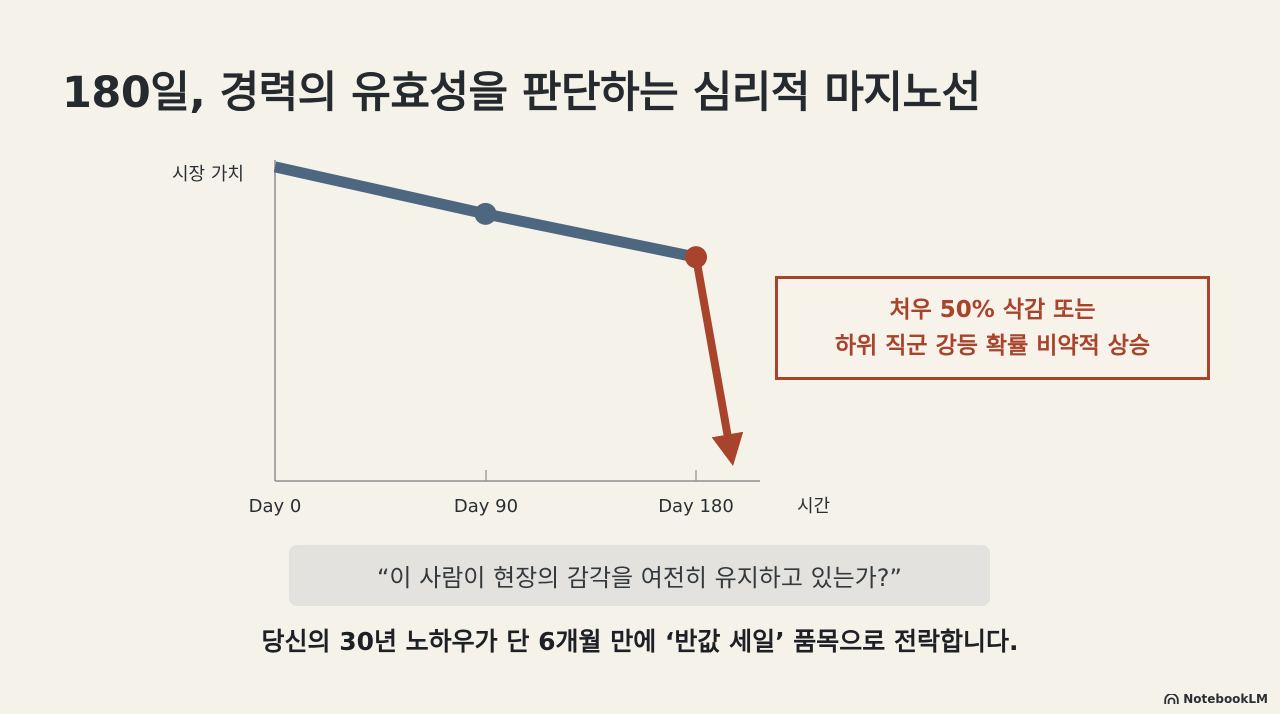  I want to click on x-tick-label-day-180: Day 180, so click(696, 506).